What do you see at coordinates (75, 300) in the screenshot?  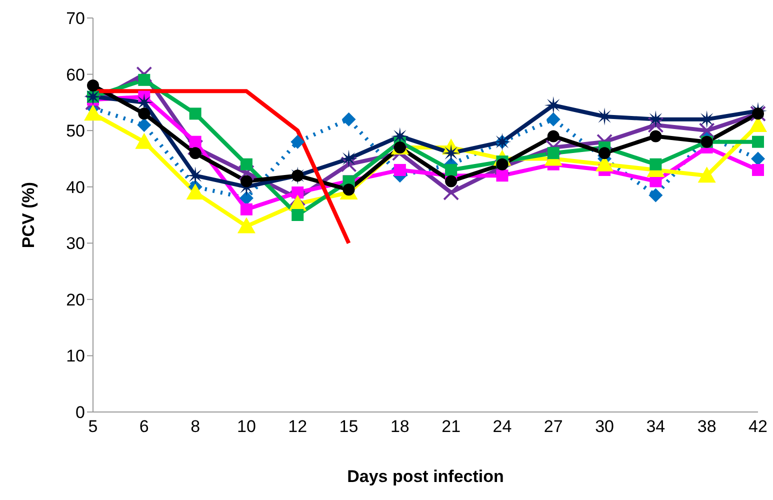 I see `y-tick-label: 20` at bounding box center [75, 300].